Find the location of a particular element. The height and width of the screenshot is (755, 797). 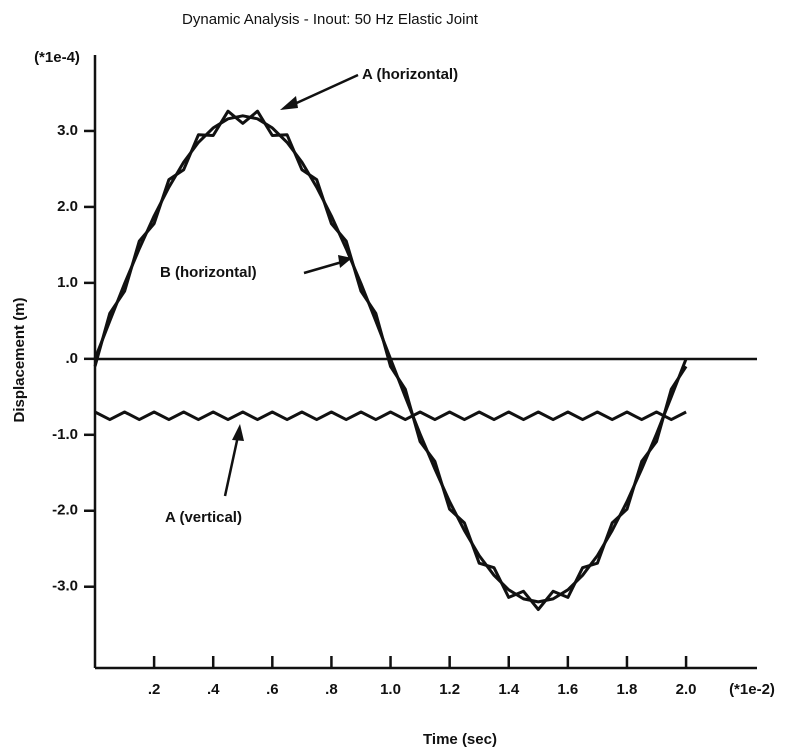

x-axis-label: Time (sec) is located at coordinates (460, 739).